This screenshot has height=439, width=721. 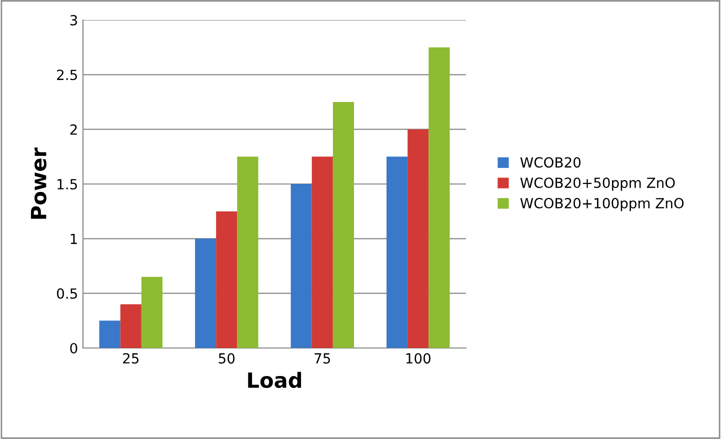 What do you see at coordinates (74, 348) in the screenshot?
I see `y-tick-label: 0` at bounding box center [74, 348].